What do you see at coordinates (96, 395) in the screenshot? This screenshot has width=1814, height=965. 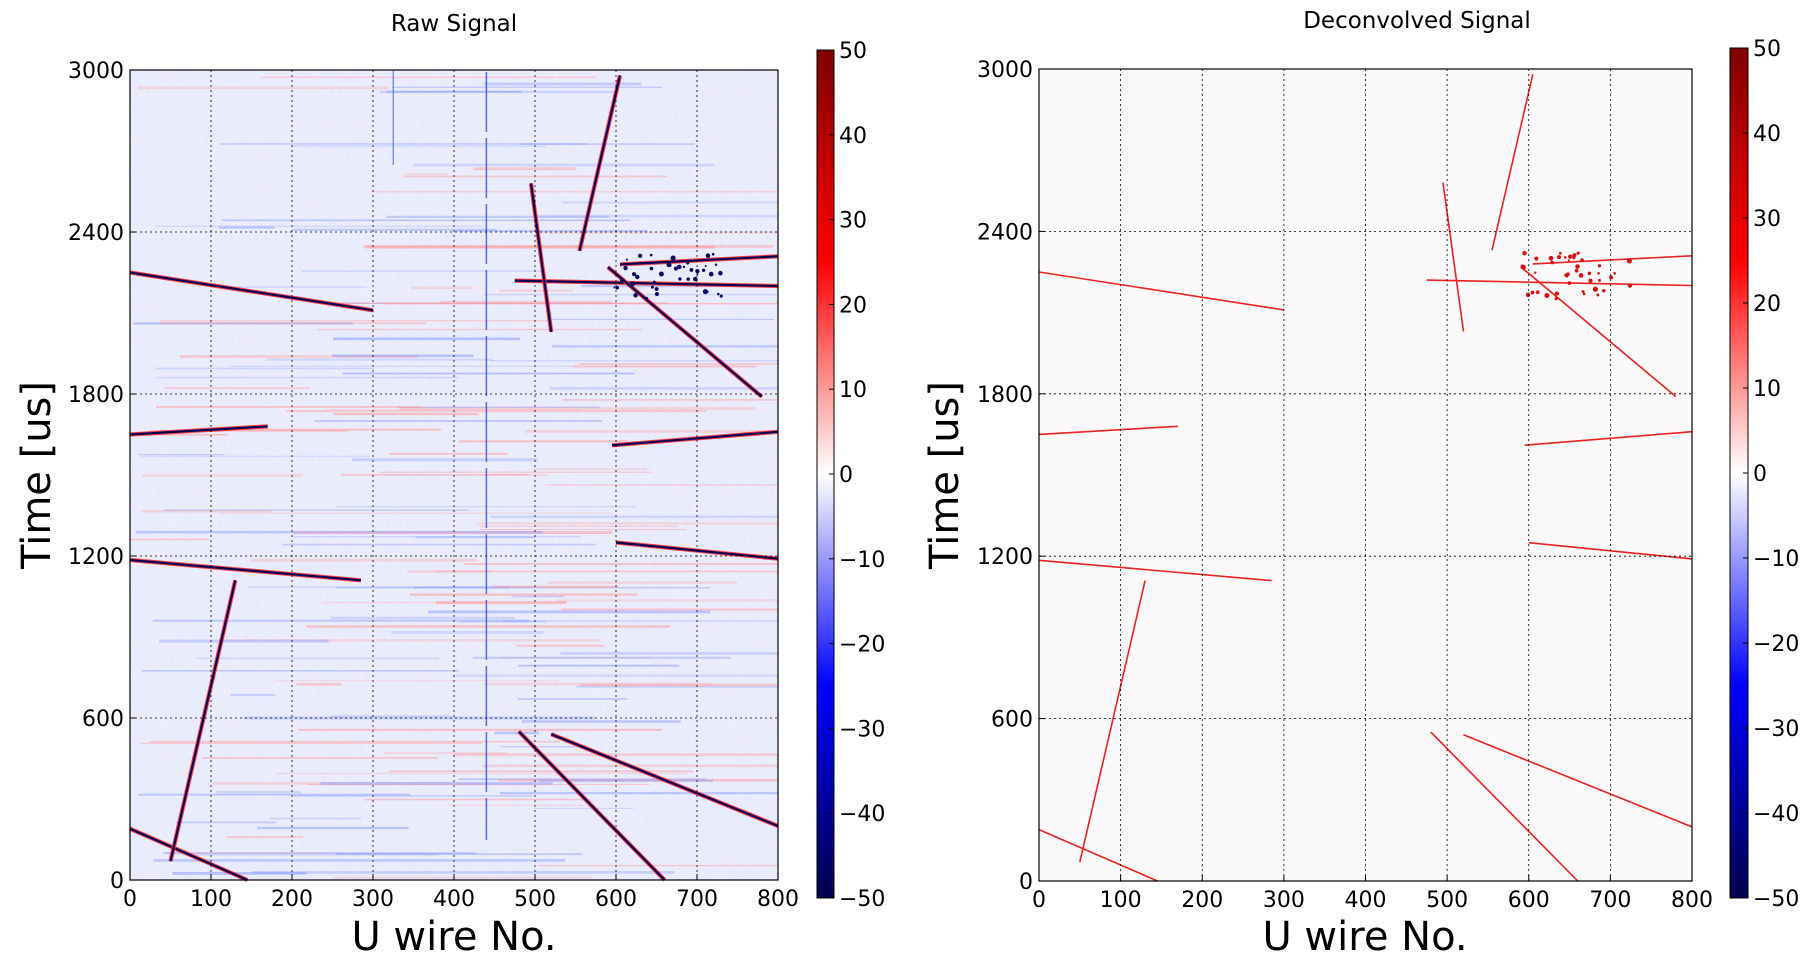 I see `y-tick-label: 1800` at bounding box center [96, 395].